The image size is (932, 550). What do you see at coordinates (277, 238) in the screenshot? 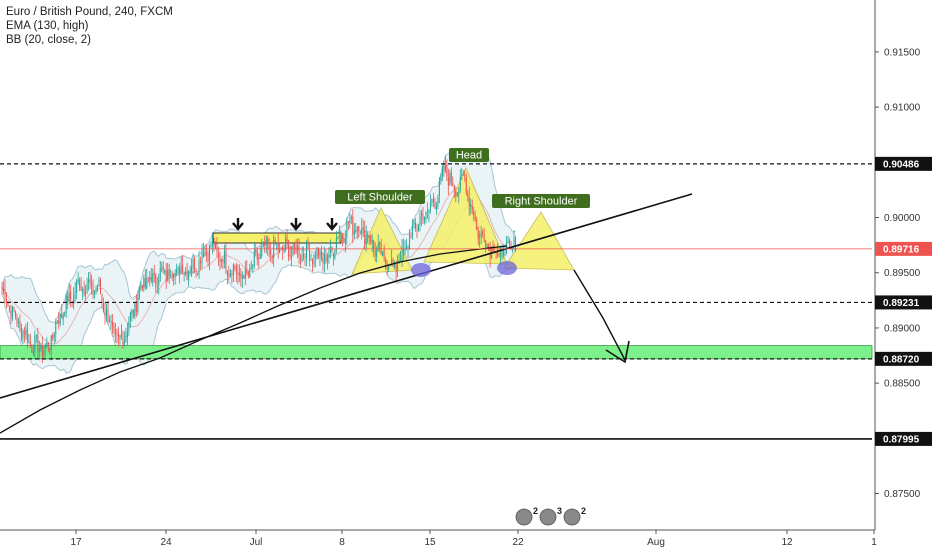
I see `consolidation-box` at bounding box center [277, 238].